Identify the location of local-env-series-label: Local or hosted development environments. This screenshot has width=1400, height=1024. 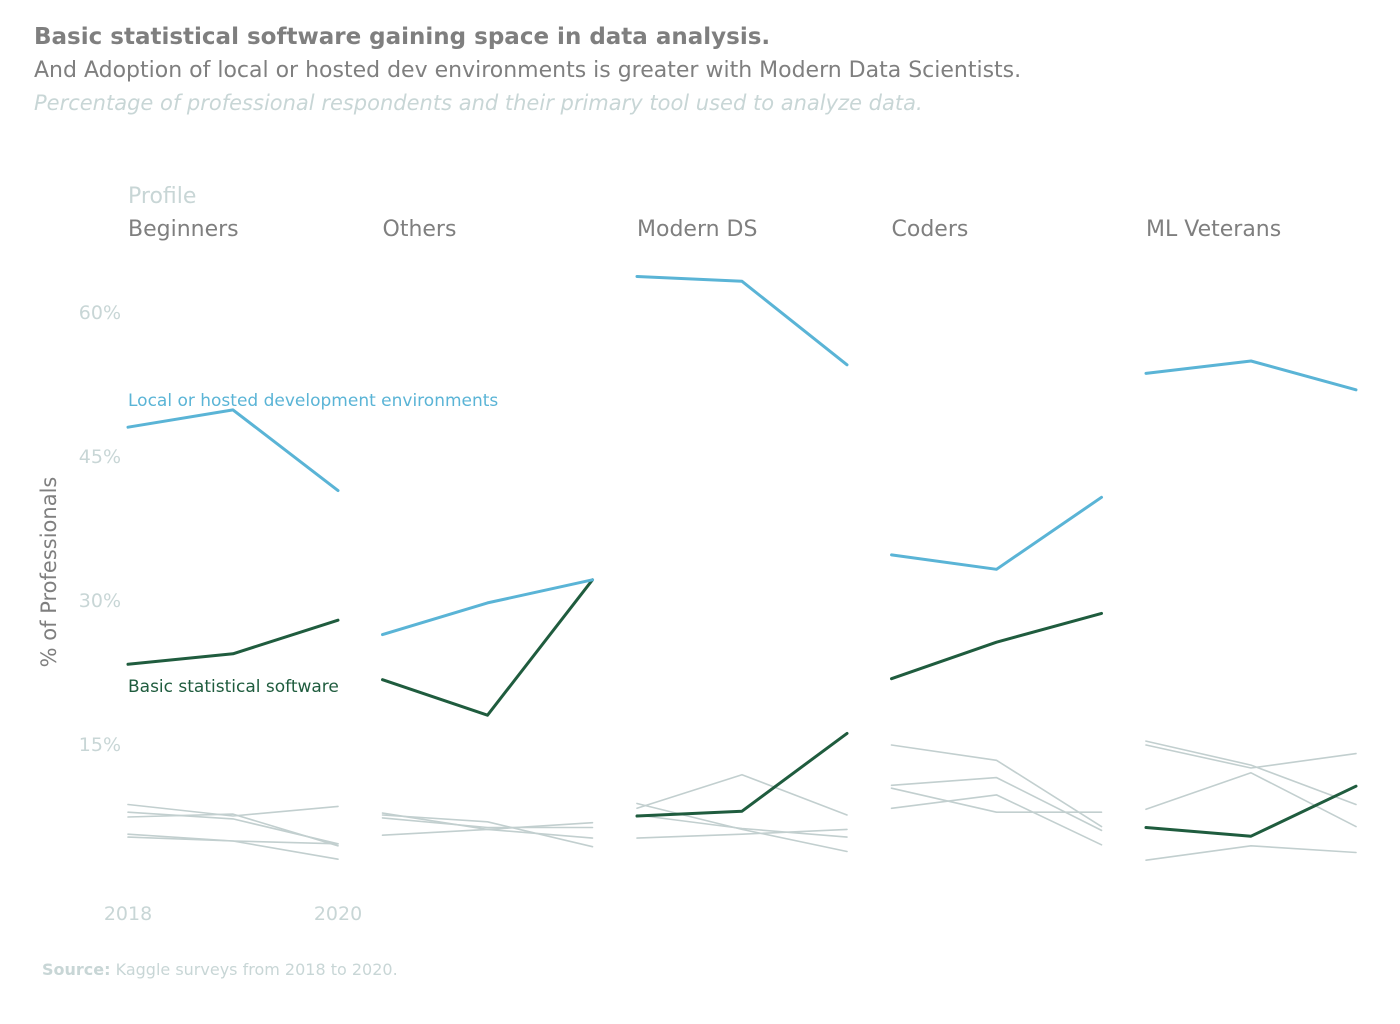
(313, 401).